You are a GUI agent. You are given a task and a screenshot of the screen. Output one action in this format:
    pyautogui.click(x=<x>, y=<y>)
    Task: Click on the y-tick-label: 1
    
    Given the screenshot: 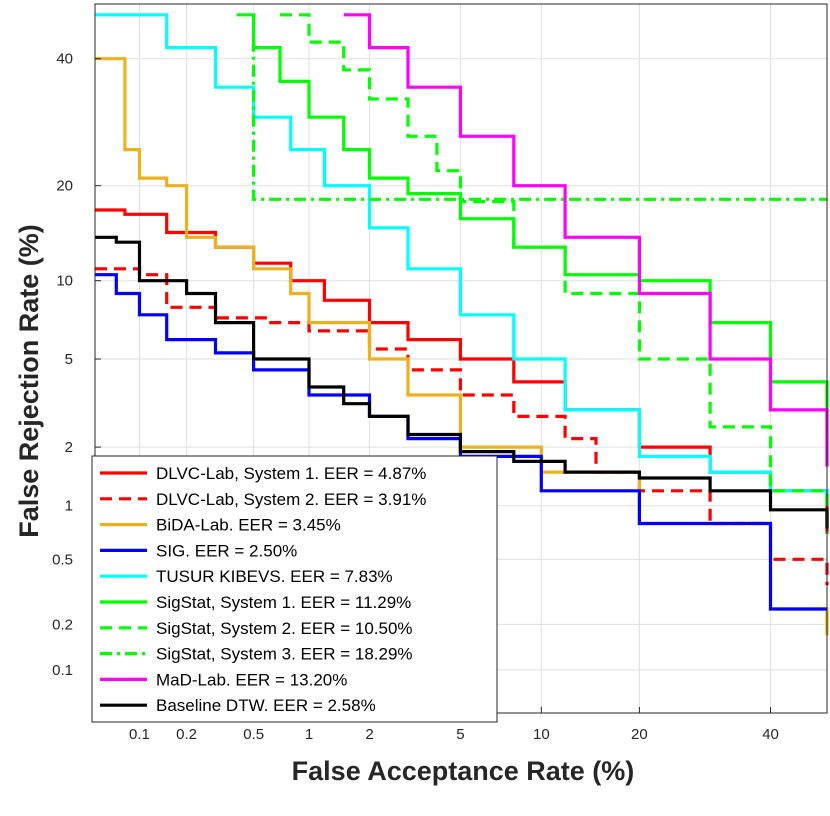 What is the action you would take?
    pyautogui.click(x=69, y=506)
    